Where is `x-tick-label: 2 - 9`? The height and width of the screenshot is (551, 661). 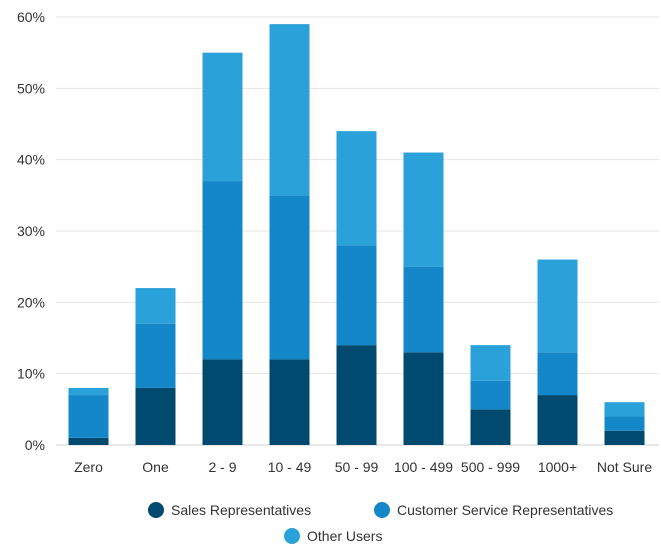
x-tick-label: 2 - 9 is located at coordinates (222, 467).